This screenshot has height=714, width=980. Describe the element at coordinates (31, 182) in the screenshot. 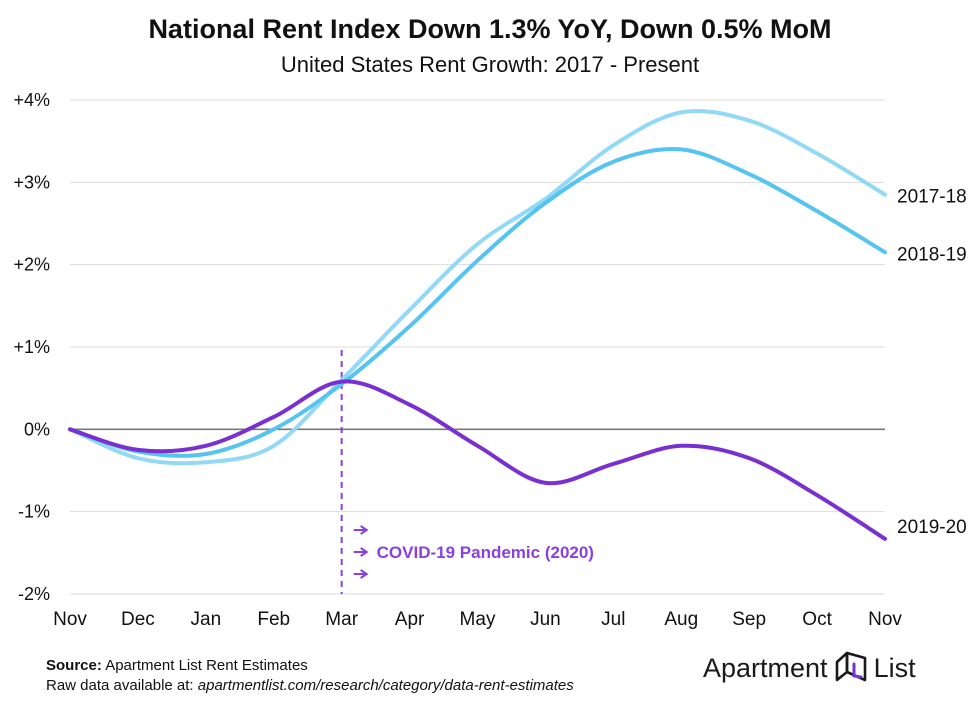

I see `y-tick-label: +3%` at that location.